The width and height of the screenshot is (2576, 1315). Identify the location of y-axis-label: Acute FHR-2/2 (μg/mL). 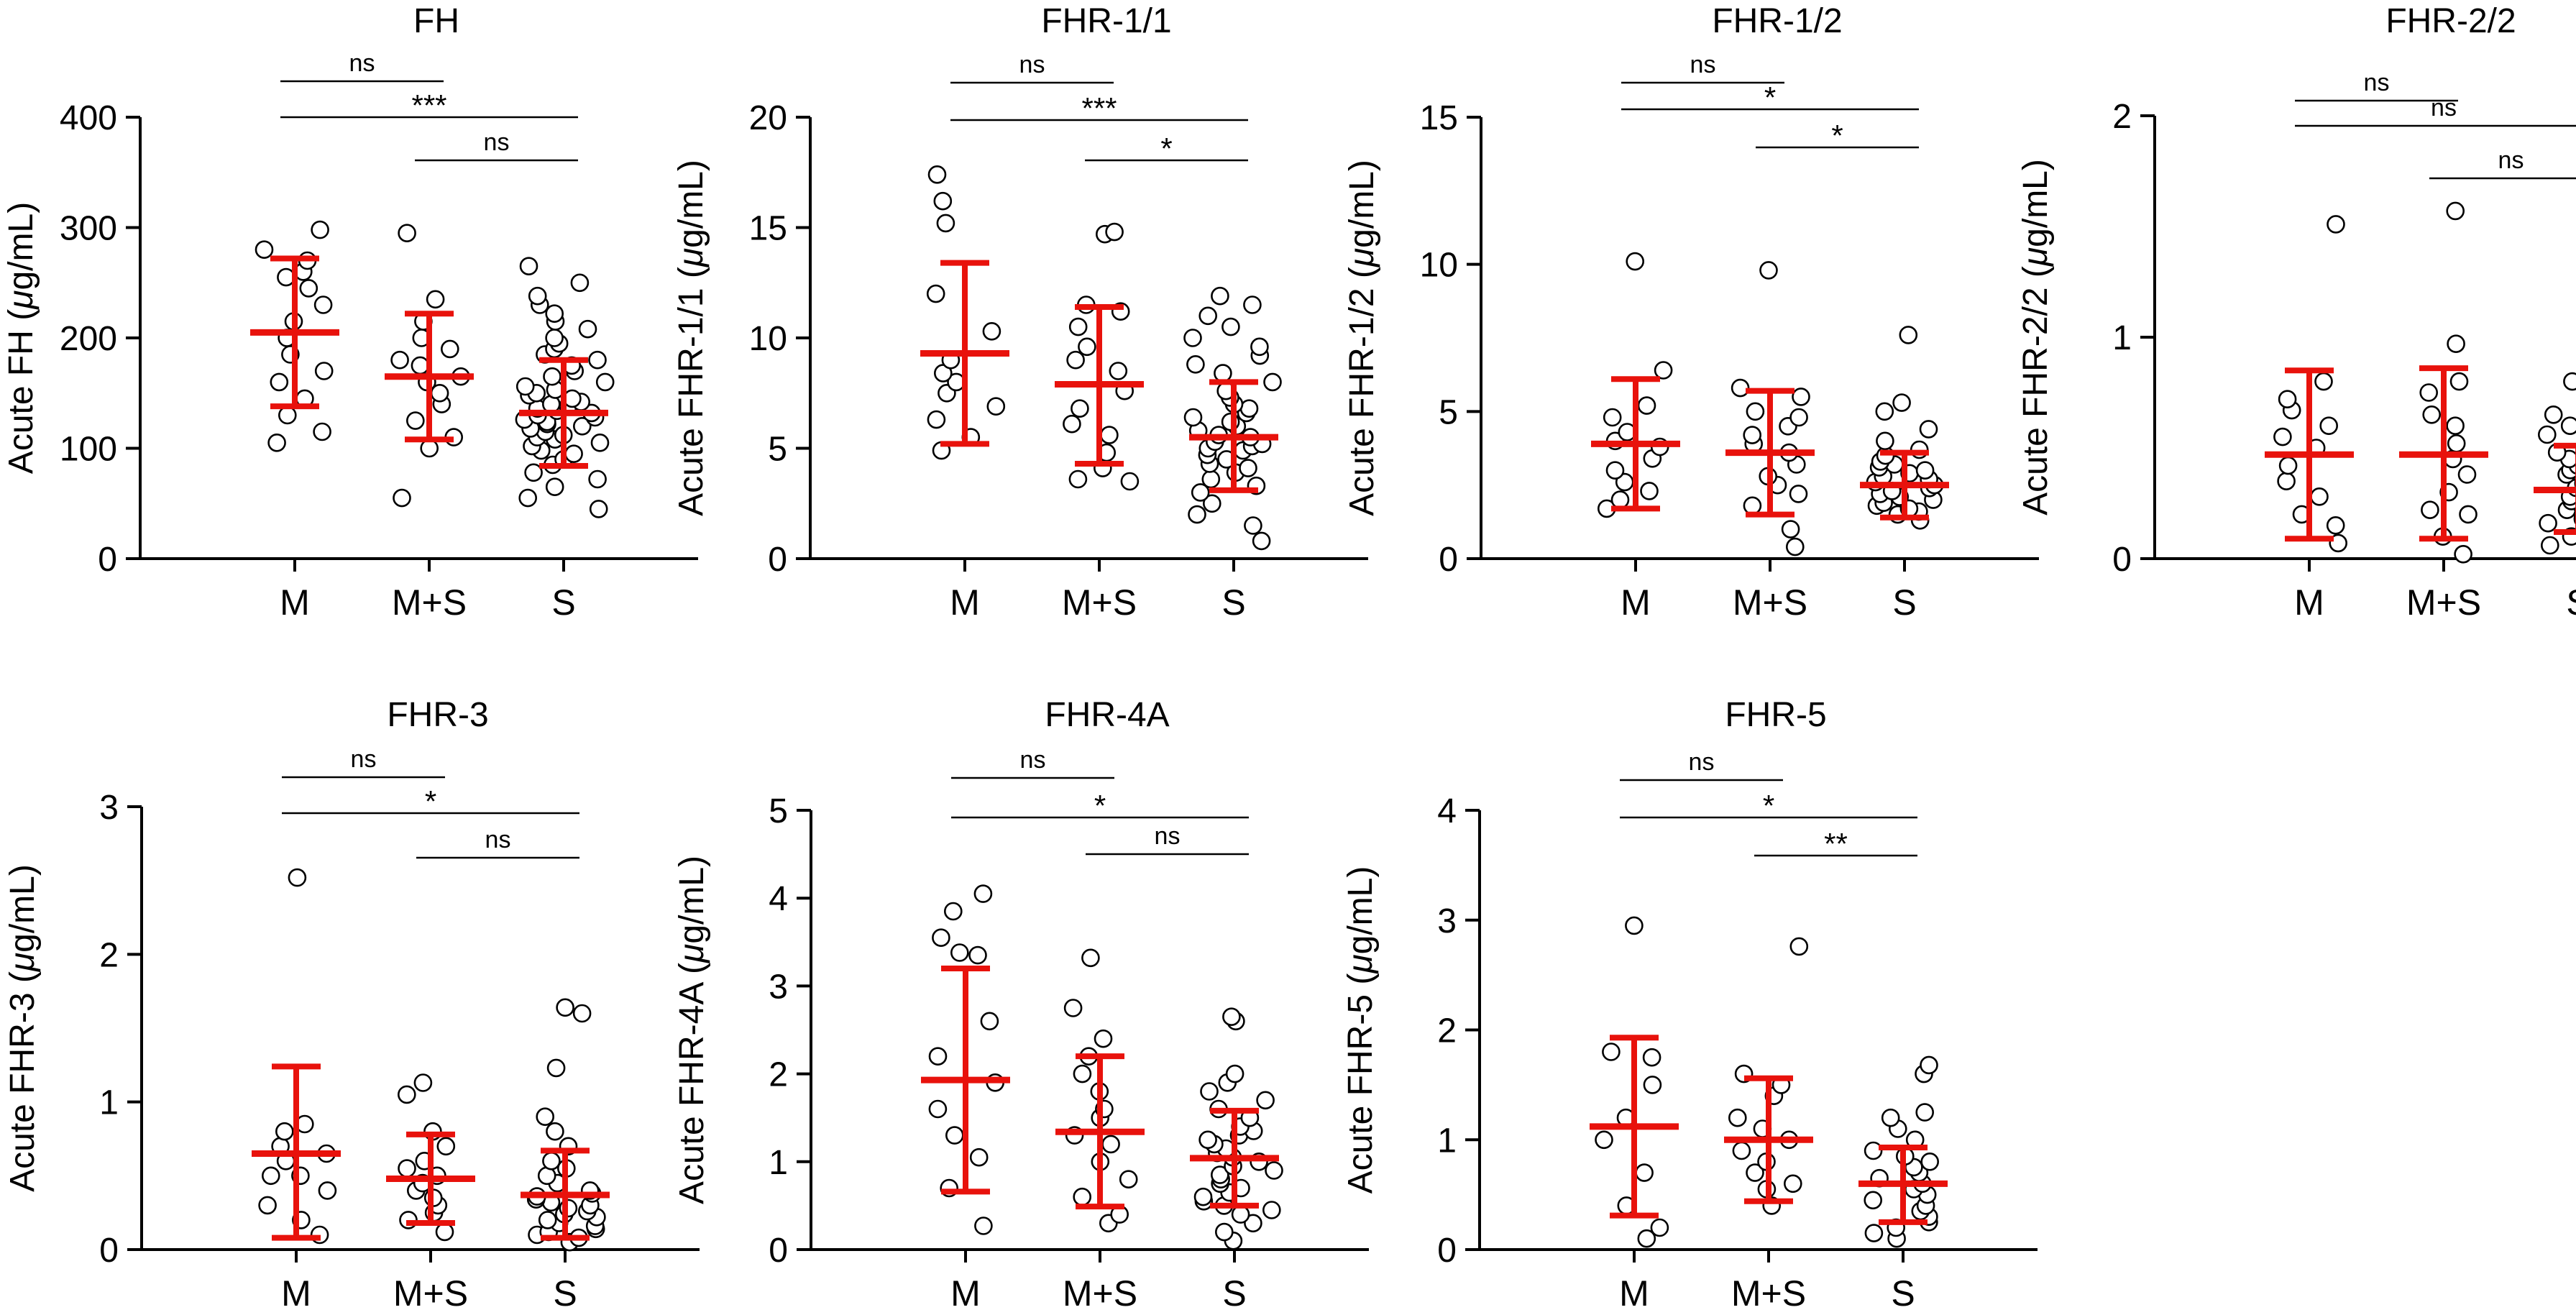
(2036, 337).